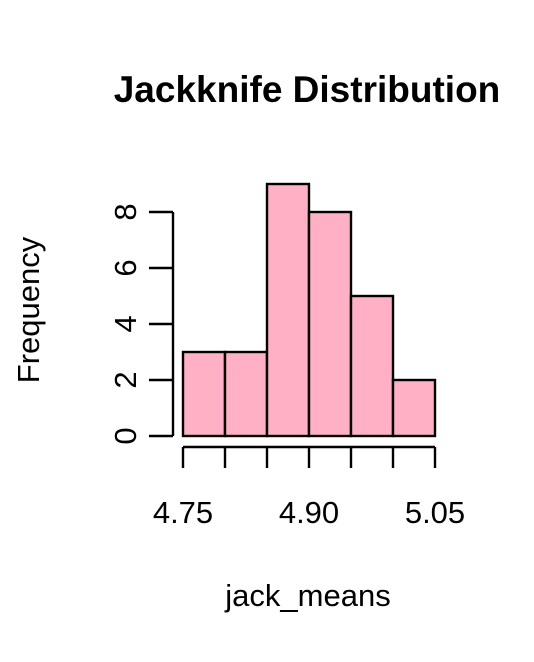 The image size is (534, 662). Describe the element at coordinates (125, 379) in the screenshot. I see `y-tick-label: 2` at that location.